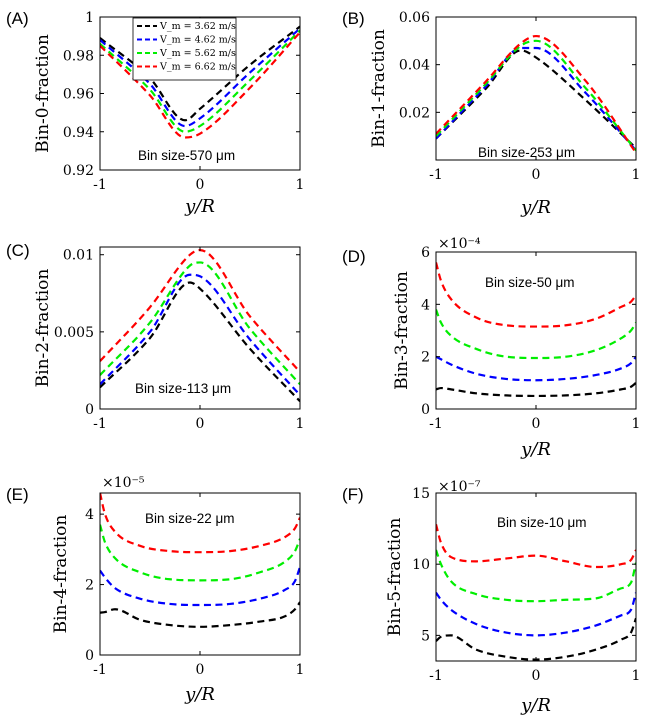 Image resolution: width=664 pixels, height=722 pixels. What do you see at coordinates (354, 256) in the screenshot?
I see `panel-label: (D)` at bounding box center [354, 256].